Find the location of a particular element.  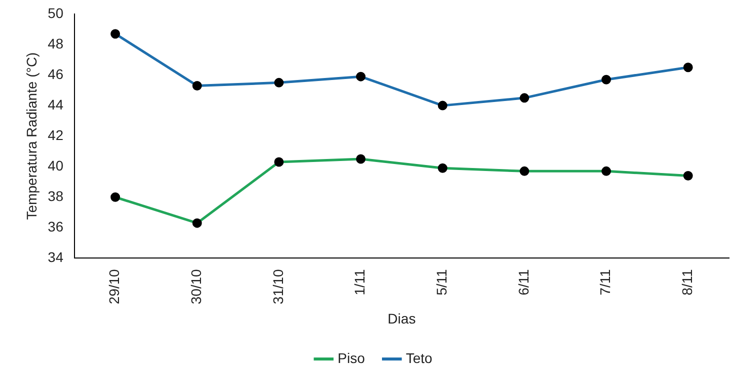

x-tick-label: 5/11 is located at coordinates (441, 282).